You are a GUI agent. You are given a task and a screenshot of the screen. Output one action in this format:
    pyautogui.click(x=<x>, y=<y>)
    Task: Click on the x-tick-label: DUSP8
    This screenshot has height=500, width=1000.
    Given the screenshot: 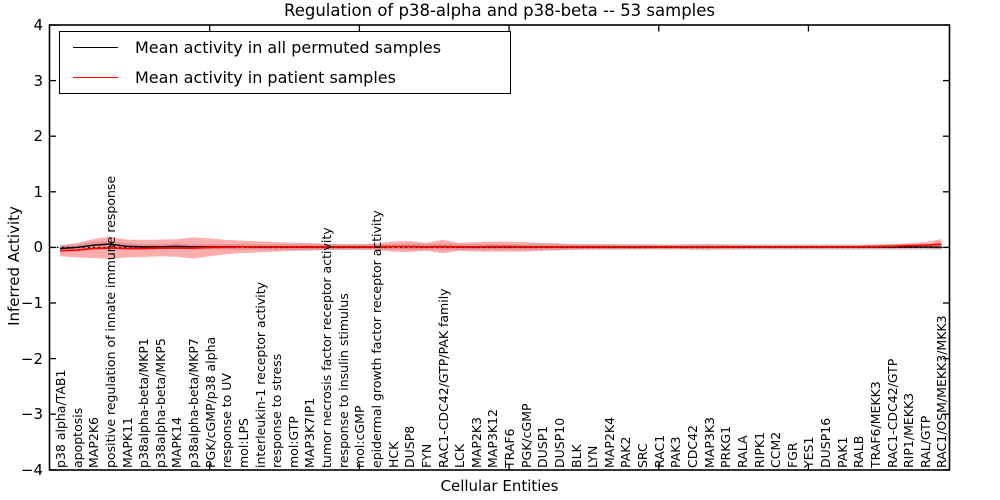 What is the action you would take?
    pyautogui.click(x=410, y=446)
    